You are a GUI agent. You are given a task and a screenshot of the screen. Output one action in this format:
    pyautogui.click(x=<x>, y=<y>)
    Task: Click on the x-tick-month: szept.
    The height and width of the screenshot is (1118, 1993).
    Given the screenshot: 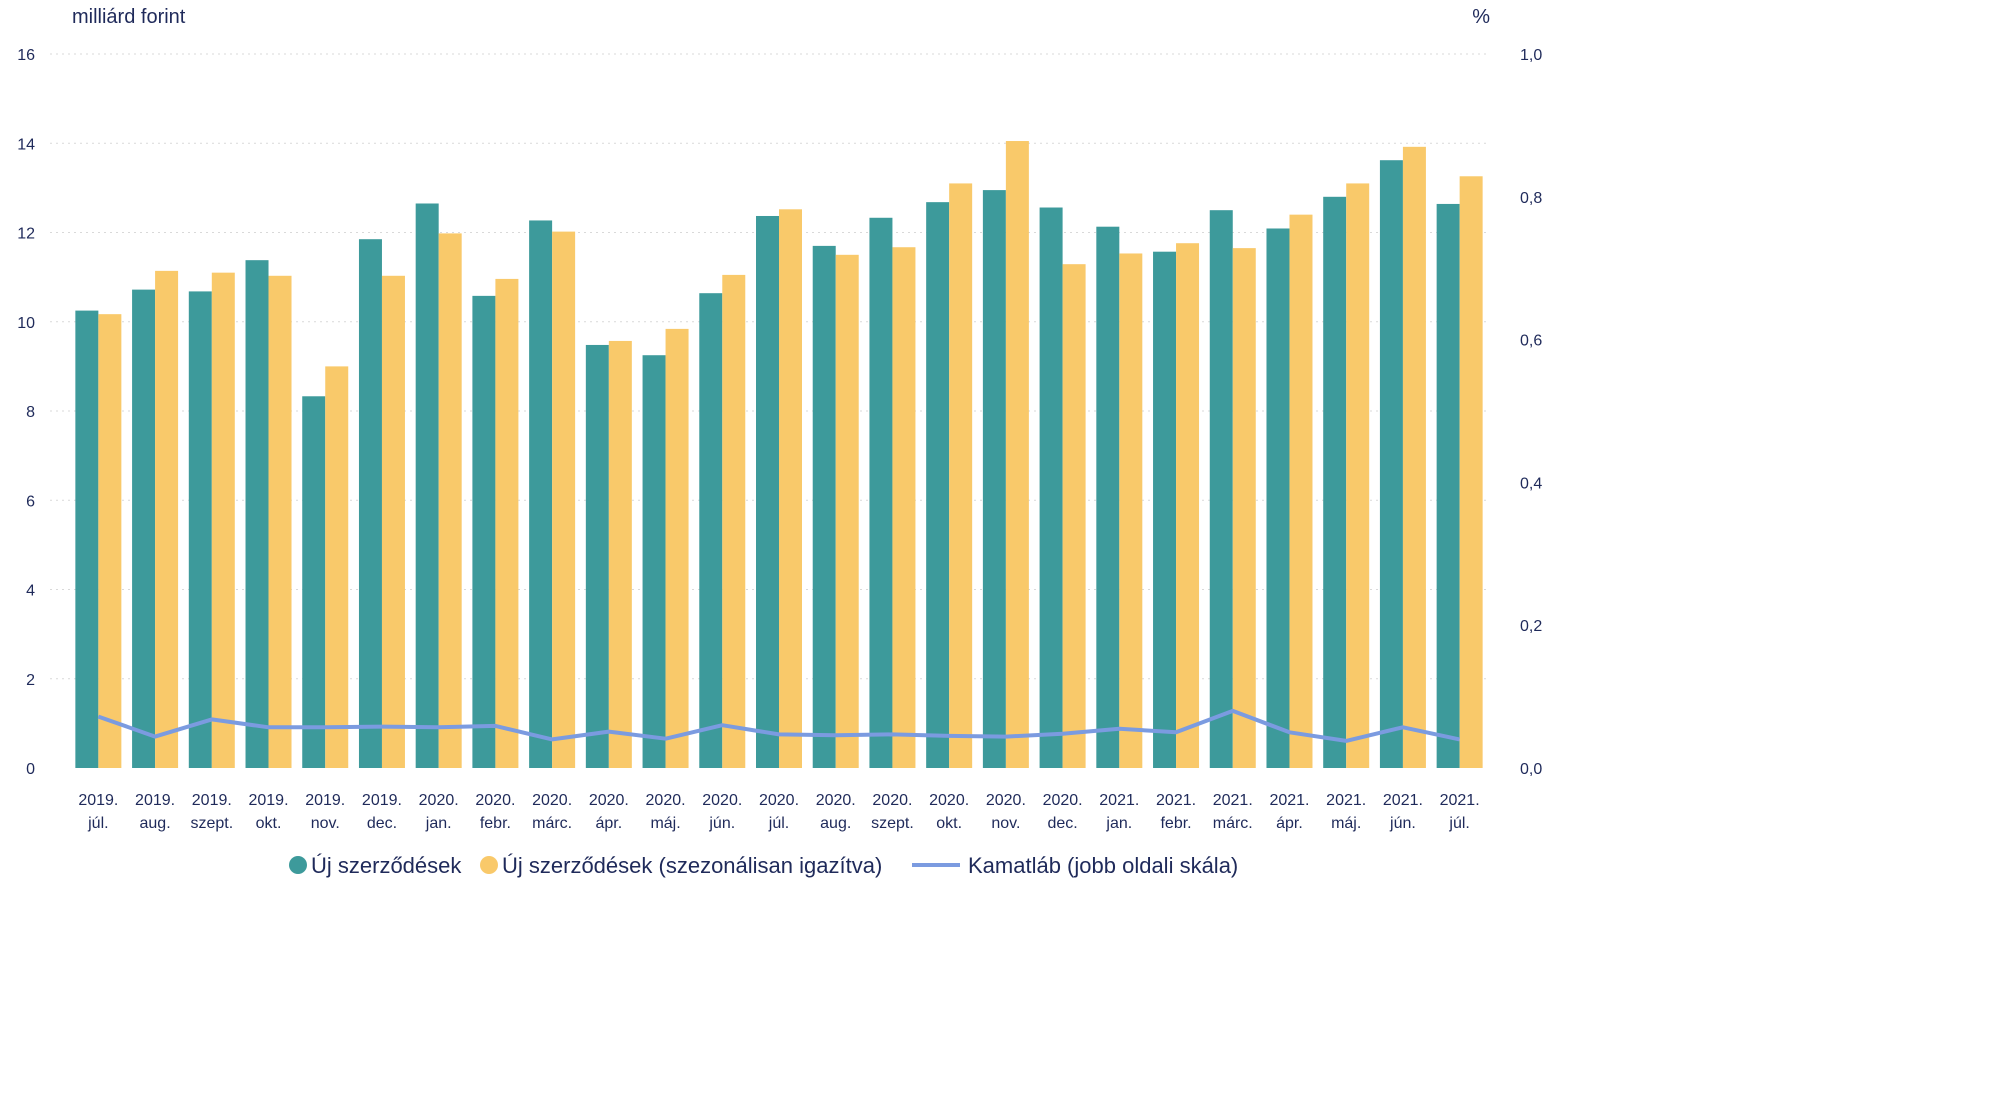 What is the action you would take?
    pyautogui.click(x=892, y=823)
    